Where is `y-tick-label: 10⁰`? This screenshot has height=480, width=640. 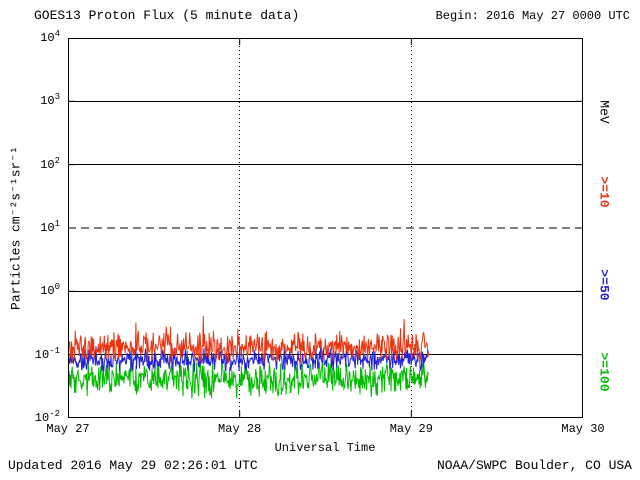 y-tick-label: 10⁰ is located at coordinates (50, 290).